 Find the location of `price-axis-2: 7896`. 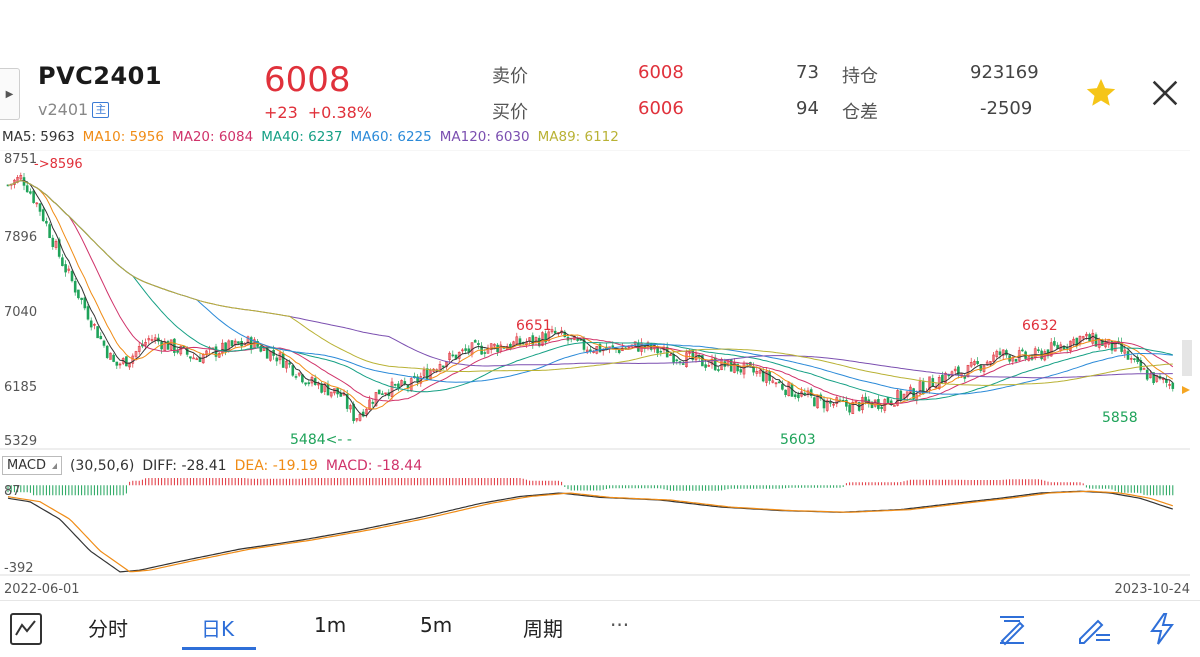

price-axis-2: 7896 is located at coordinates (20, 237).